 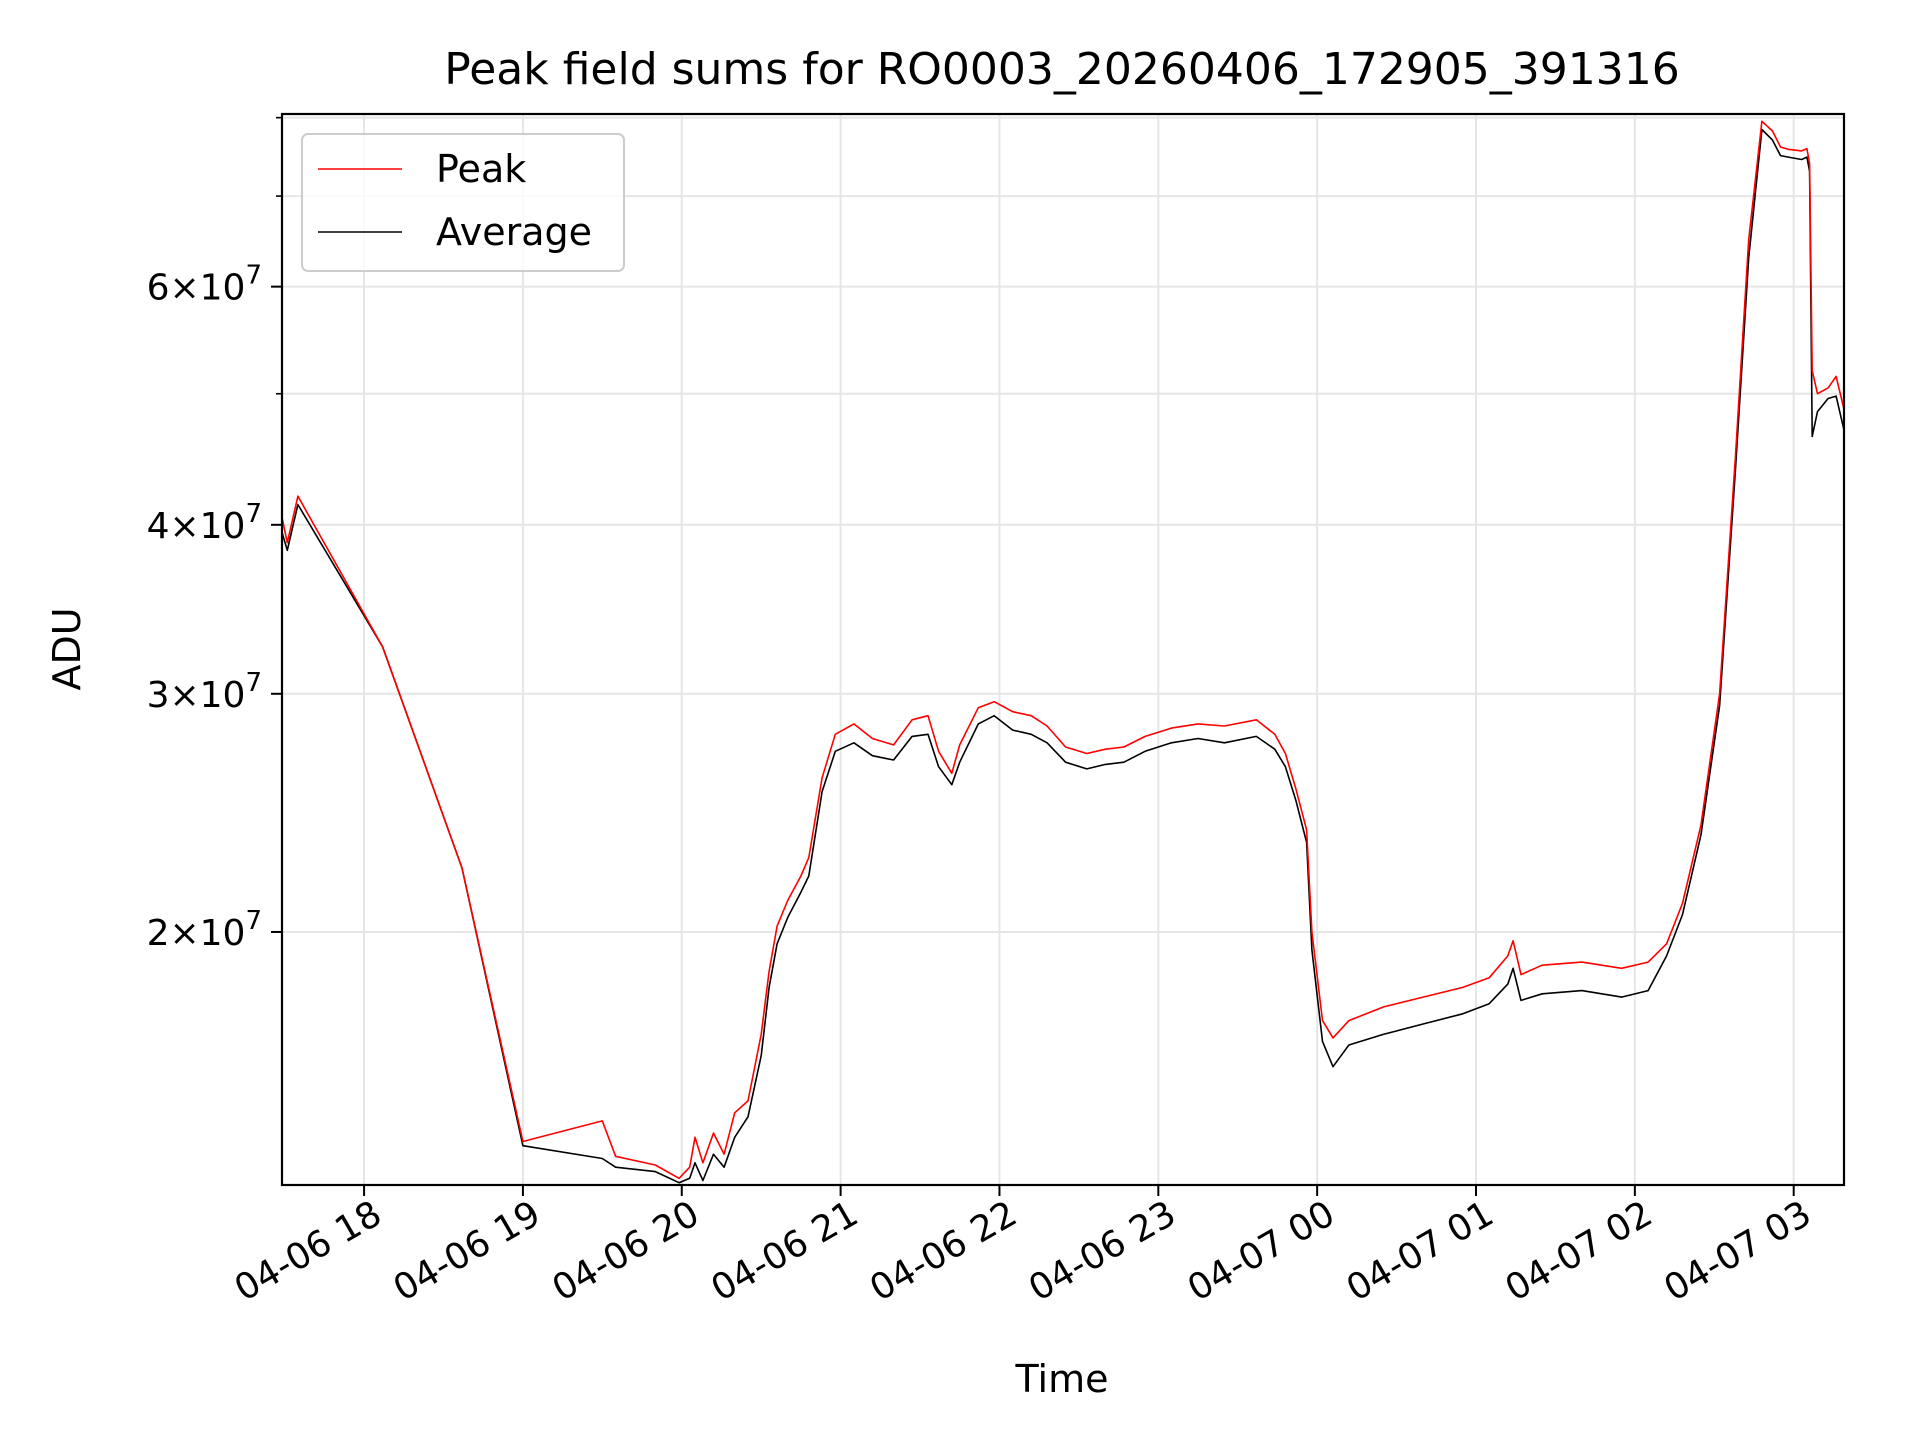 I want to click on y-axis: 2×107 3×107 4×107 6×107, so click(x=214, y=535).